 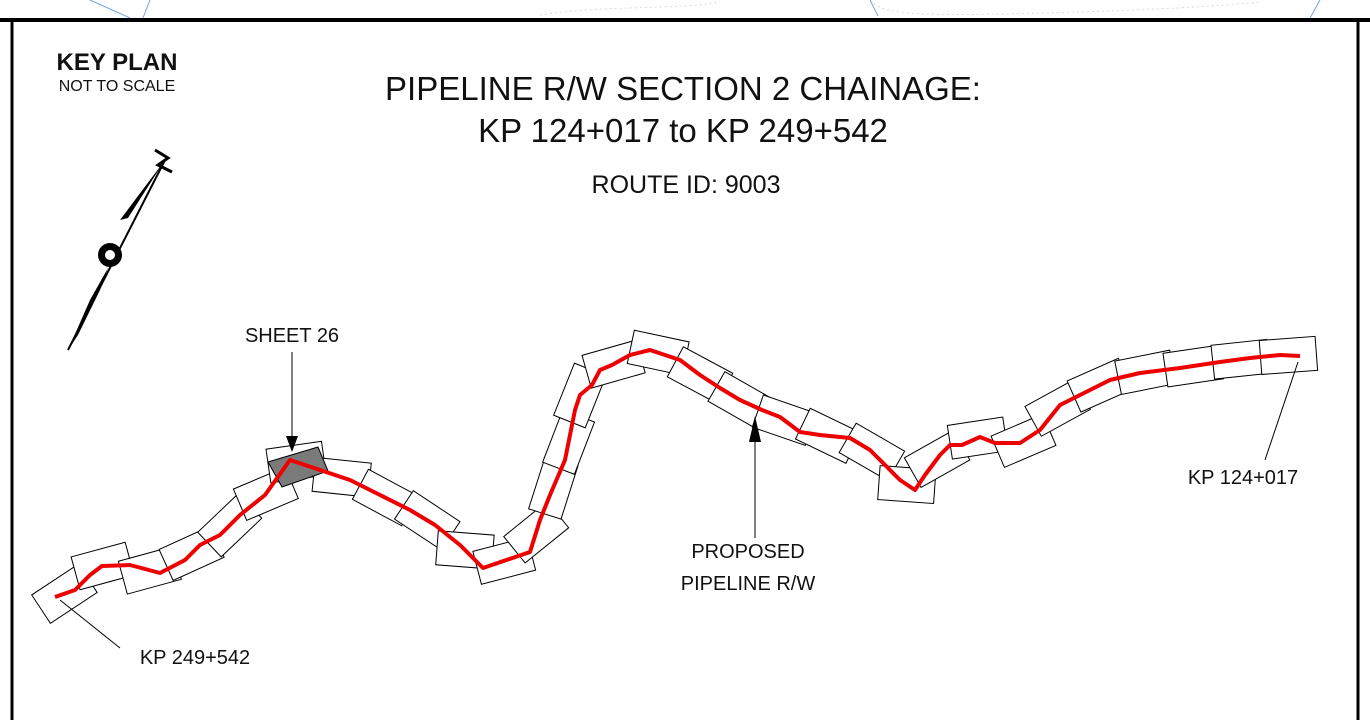 What do you see at coordinates (292, 444) in the screenshot?
I see `sheet-arrowhead` at bounding box center [292, 444].